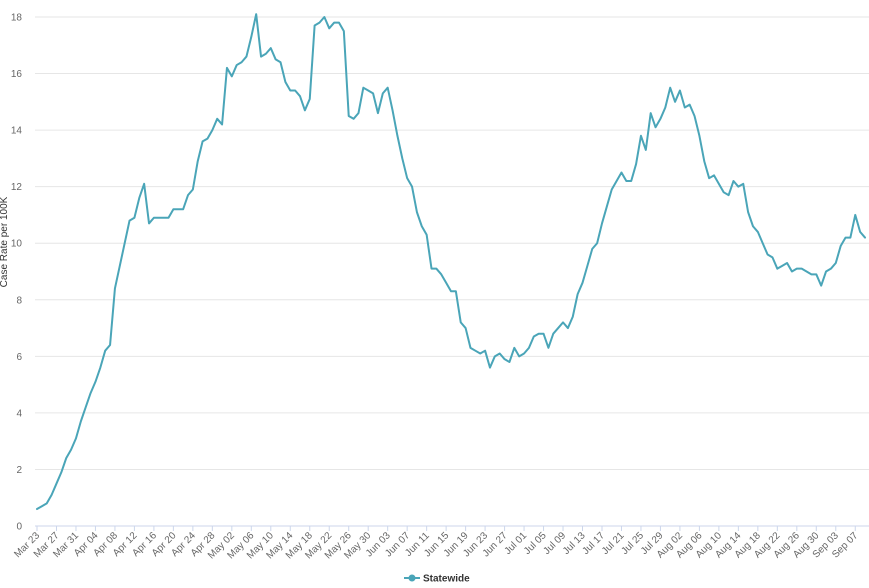  What do you see at coordinates (17, 187) in the screenshot?
I see `y-tick-label-12: 12` at bounding box center [17, 187].